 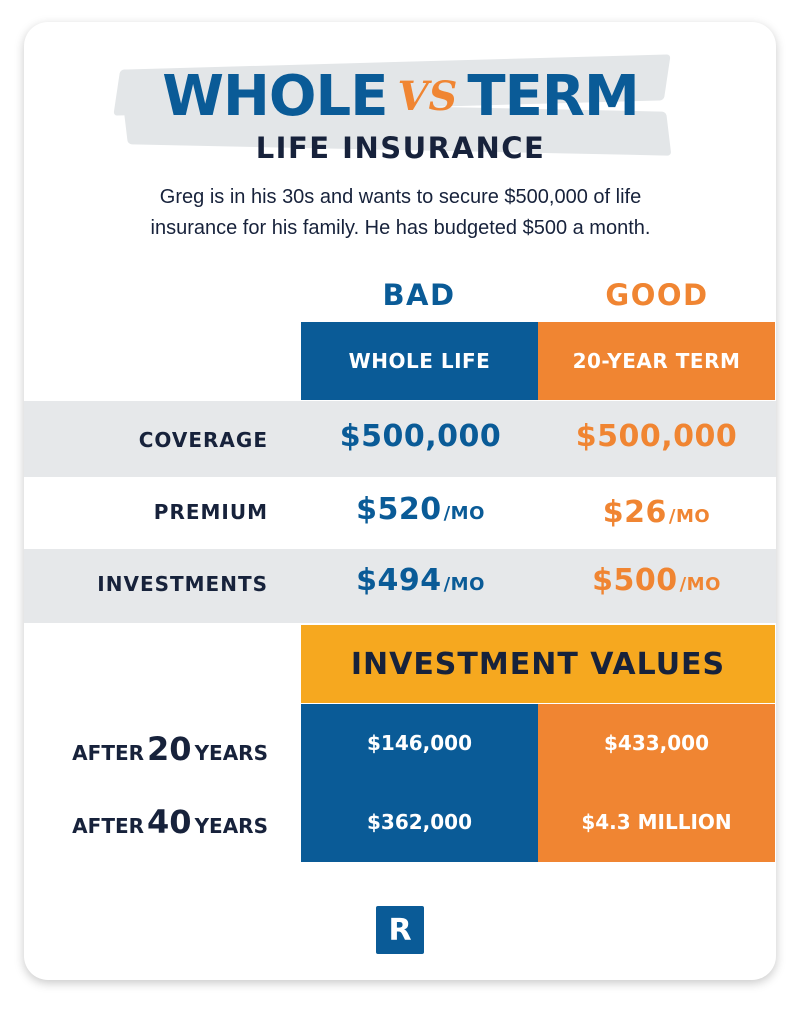 What do you see at coordinates (656, 822) in the screenshot?
I see `term-40-year-value: $4.3 MILLION` at bounding box center [656, 822].